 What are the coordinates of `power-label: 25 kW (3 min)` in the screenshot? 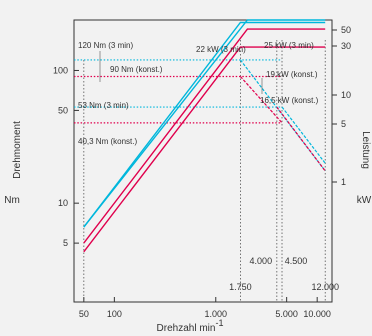 It's located at (289, 45).